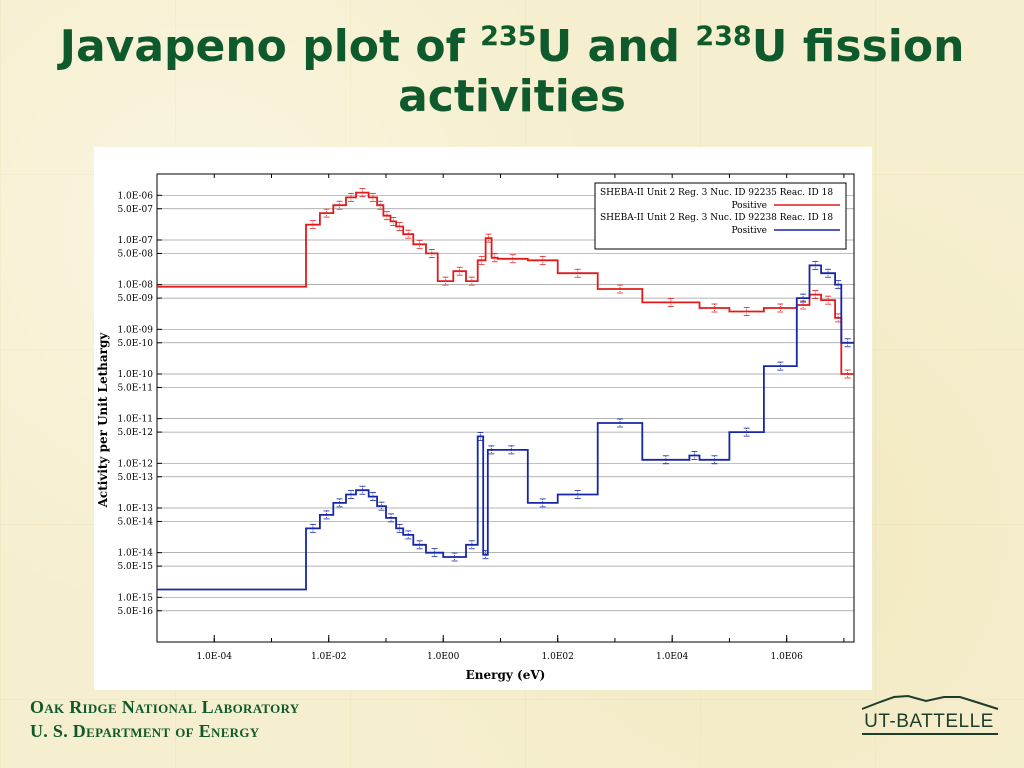  Describe the element at coordinates (929, 721) in the screenshot. I see `logo-text: UT-BATTELLE` at that location.